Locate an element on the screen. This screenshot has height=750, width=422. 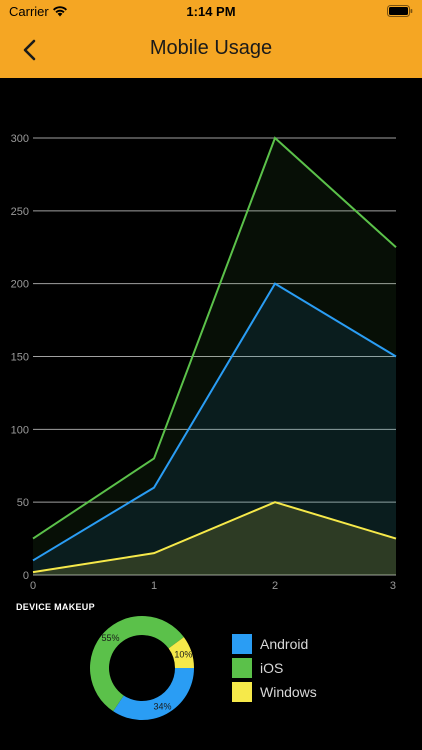
chevron-left-icon is located at coordinates (29, 50).